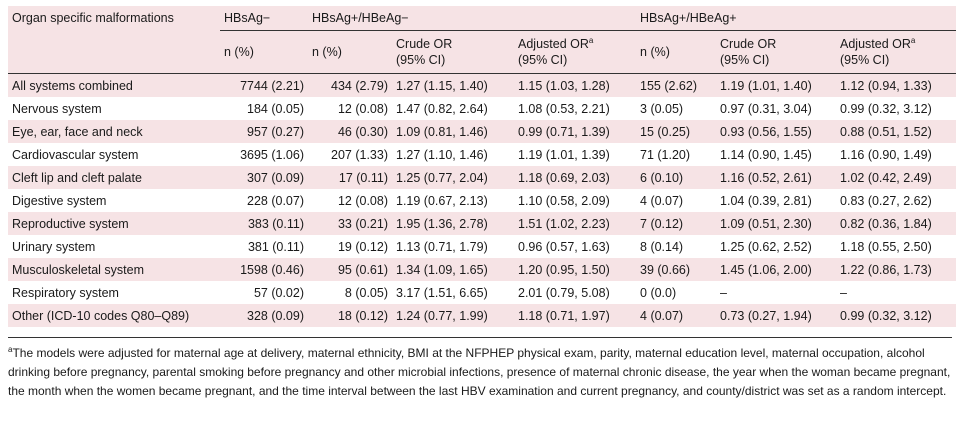 This screenshot has width=960, height=429. Describe the element at coordinates (776, 108) in the screenshot. I see `cell-pp-crude: 0.97 (0.31, 3.04)` at that location.